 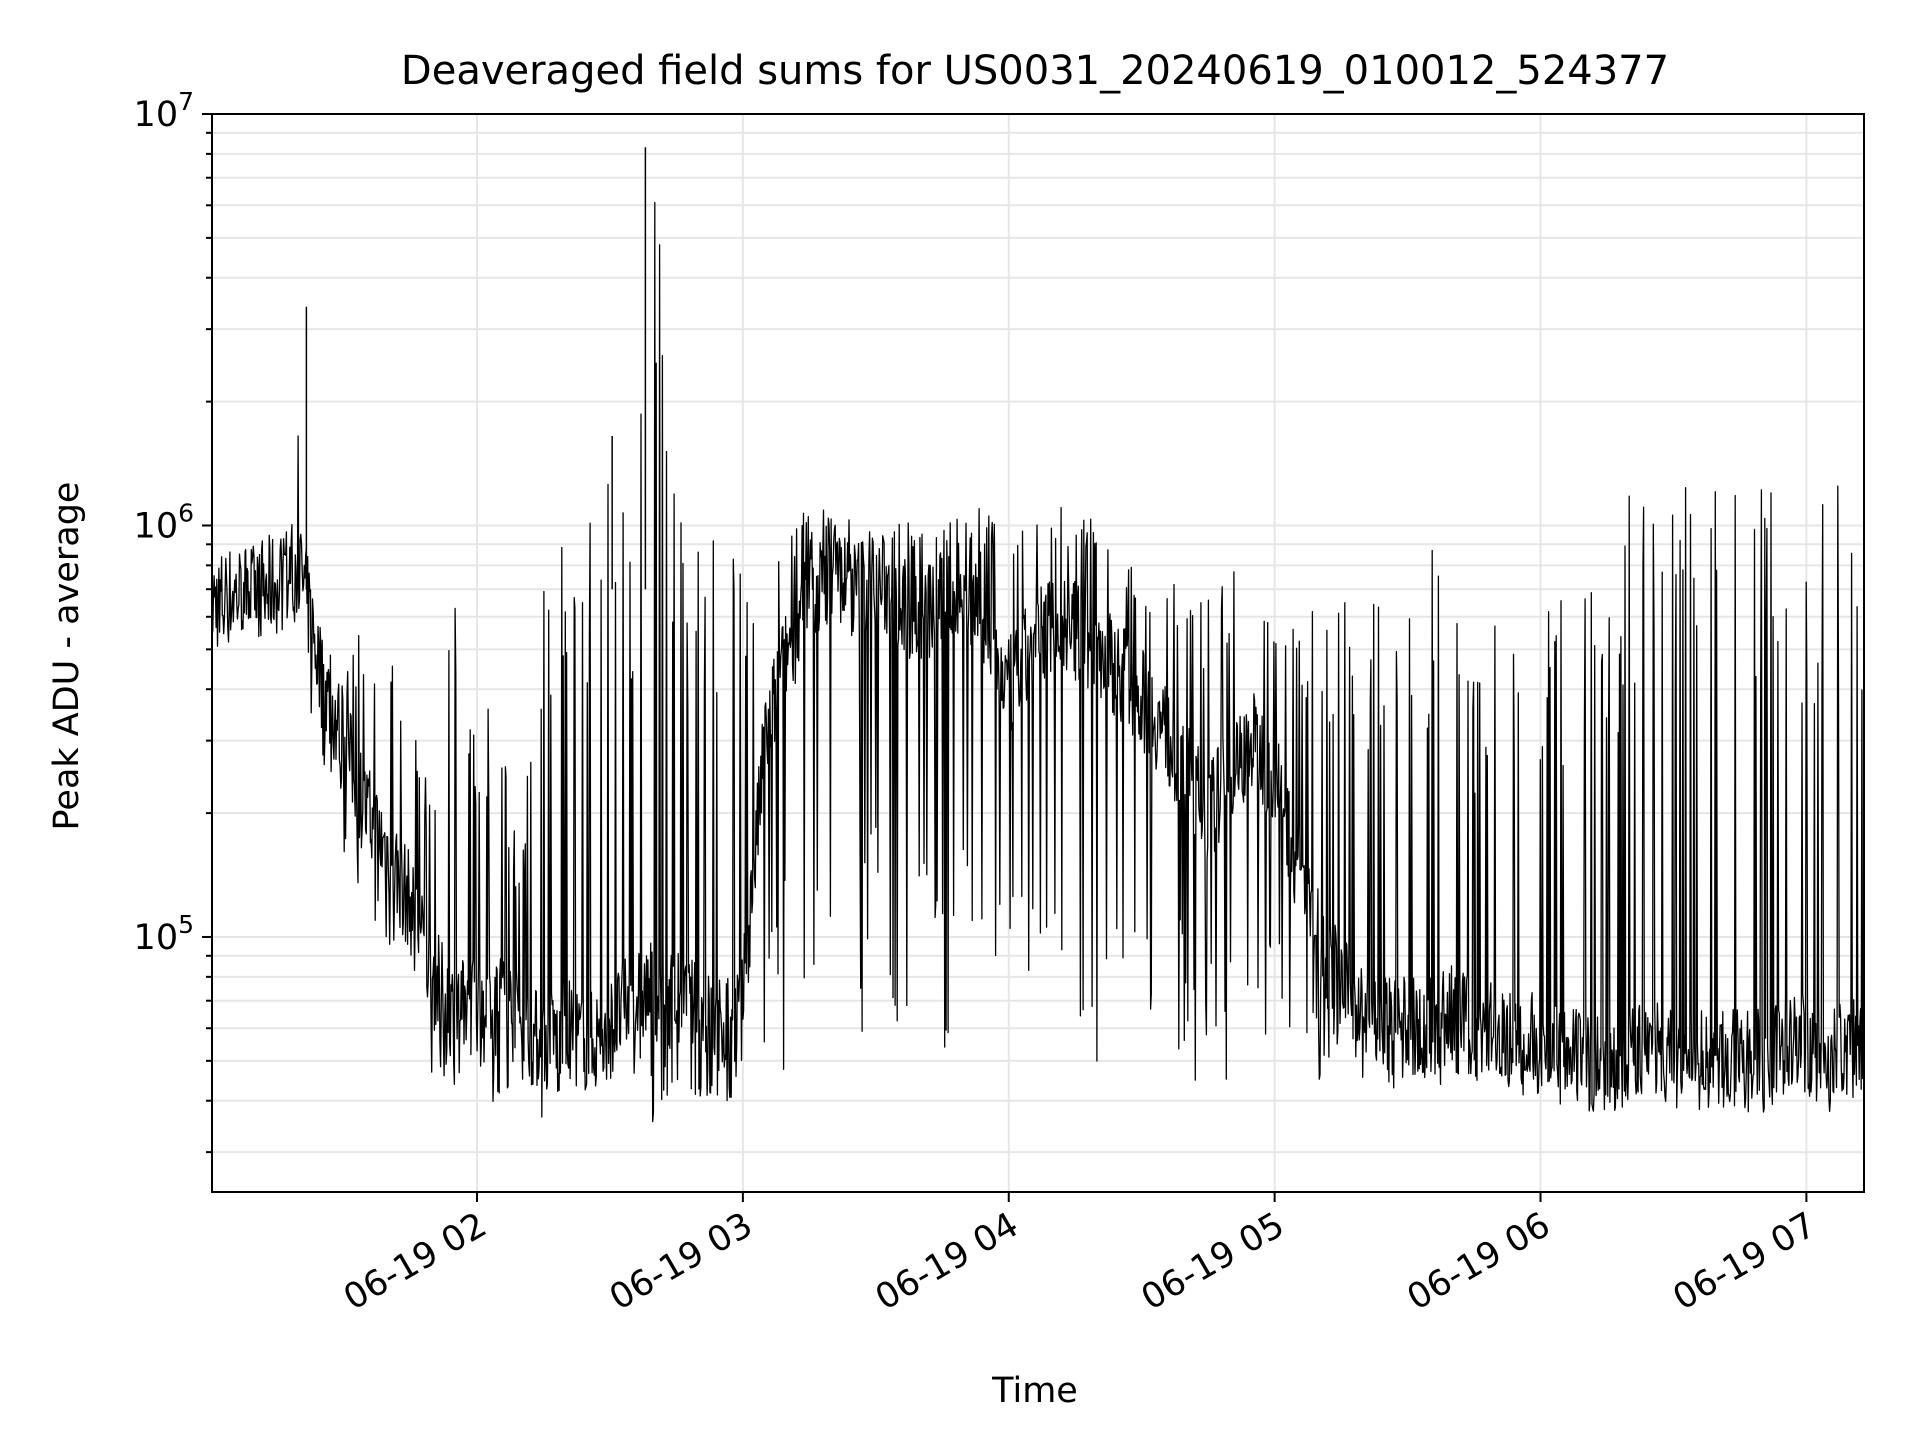 What do you see at coordinates (164, 111) in the screenshot?
I see `y-tick-label: 10⁷` at bounding box center [164, 111].